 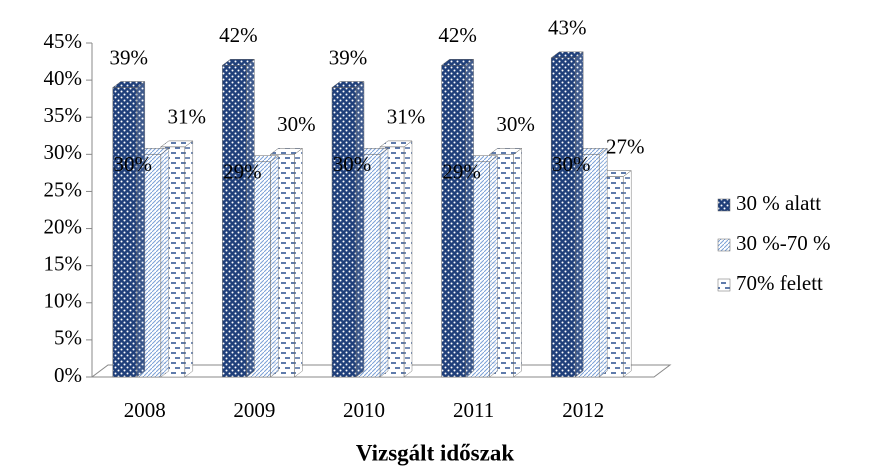 What do you see at coordinates (254, 410) in the screenshot?
I see `x-tick-label: 2009` at bounding box center [254, 410].